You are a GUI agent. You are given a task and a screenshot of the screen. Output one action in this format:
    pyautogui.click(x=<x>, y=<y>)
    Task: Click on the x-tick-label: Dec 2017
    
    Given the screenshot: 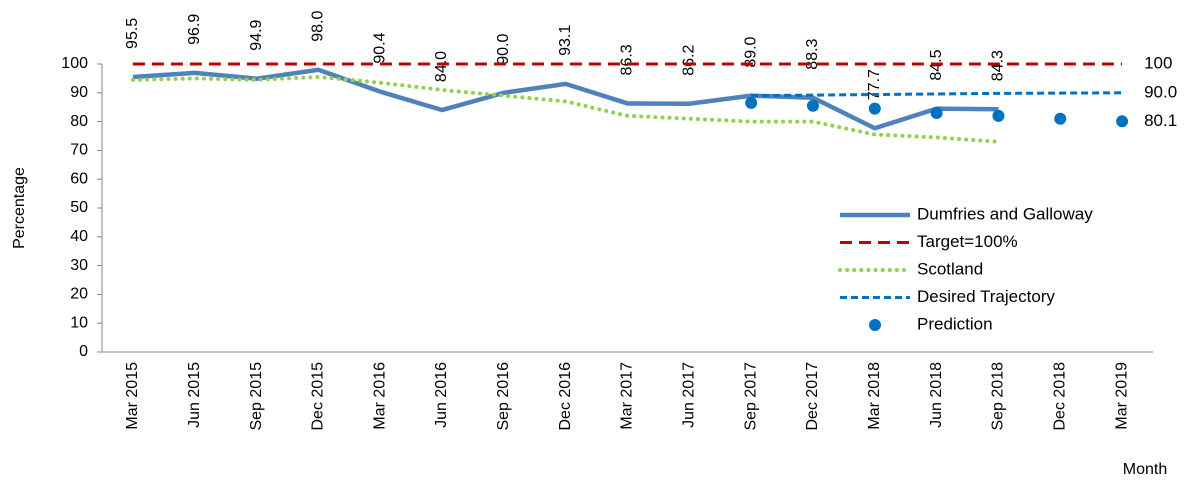 What is the action you would take?
    pyautogui.click(x=812, y=396)
    